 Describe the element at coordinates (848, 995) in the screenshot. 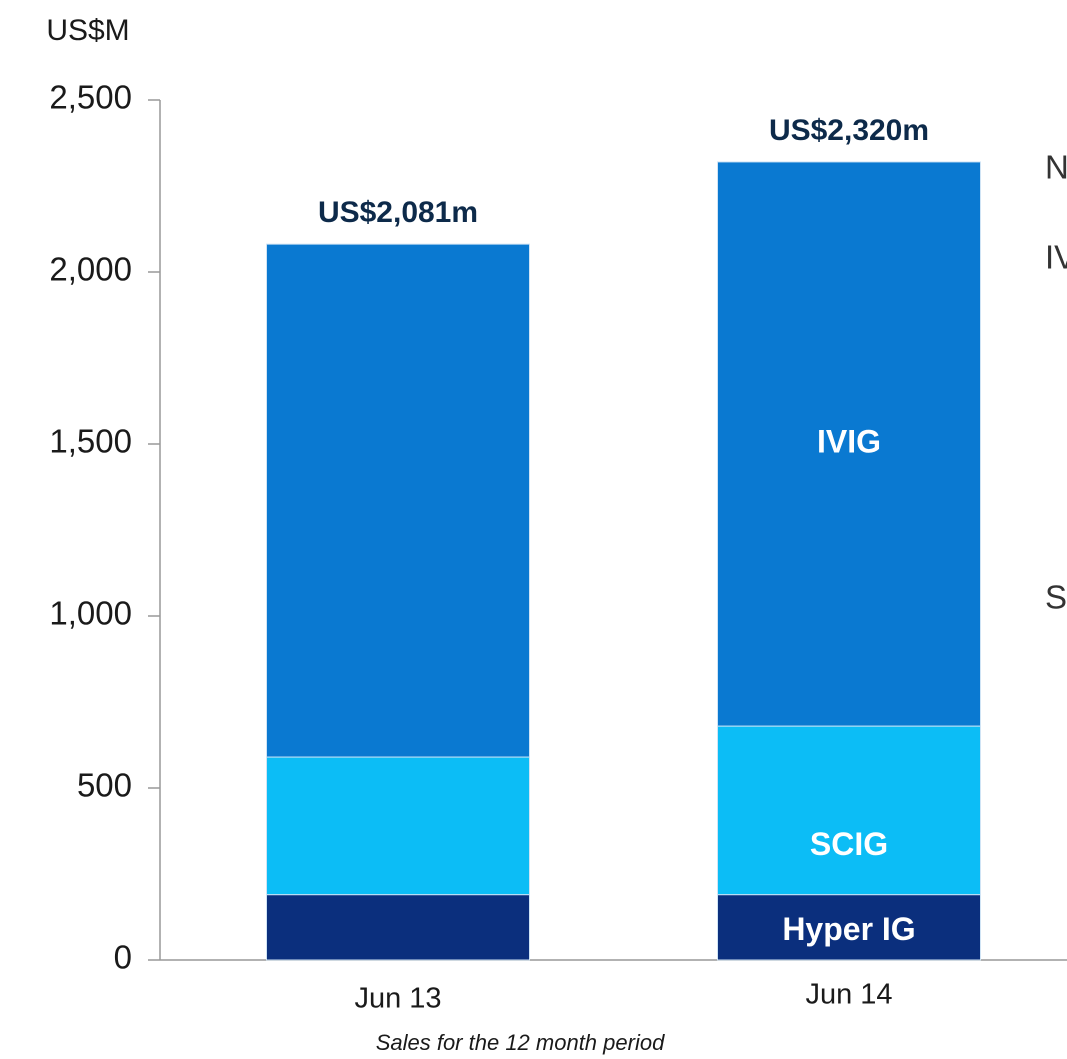

I see `x-tick-label: Jun 14` at that location.